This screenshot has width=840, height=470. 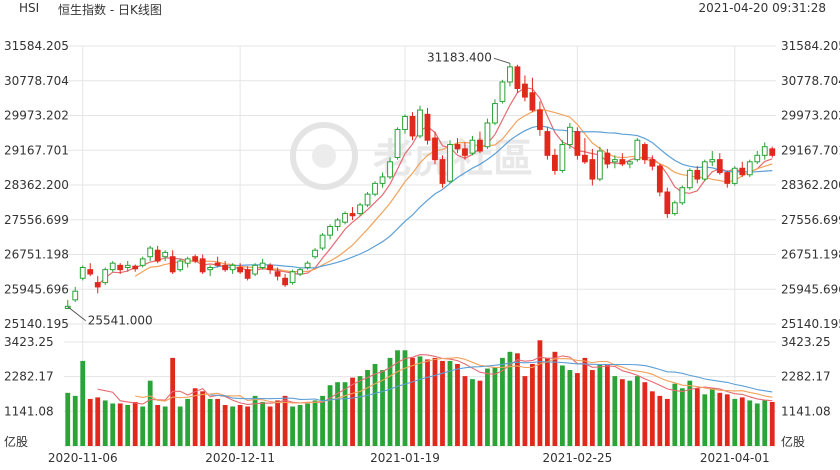 I want to click on price-tick-label: 25140.195, so click(x=36, y=324).